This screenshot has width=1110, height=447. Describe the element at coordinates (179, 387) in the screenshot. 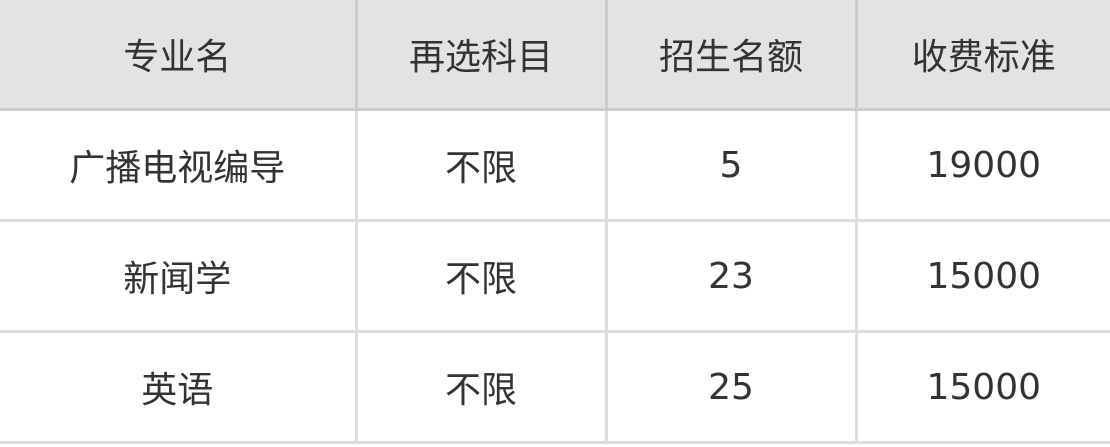

I see `cell-major: 英语` at that location.